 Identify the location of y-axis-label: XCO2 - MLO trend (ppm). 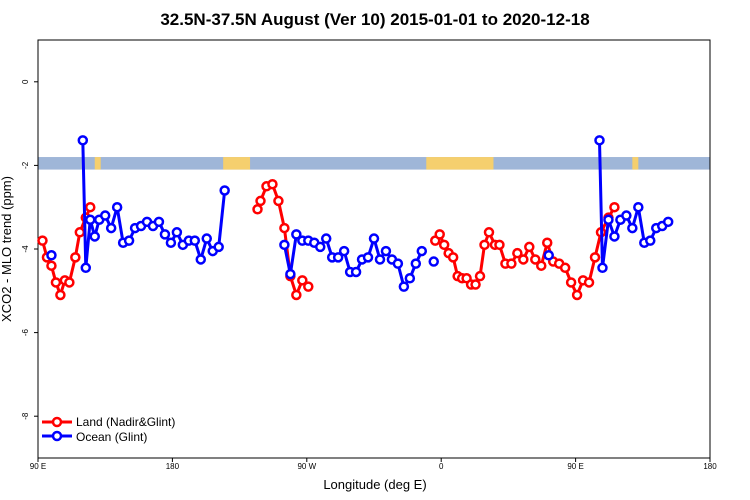
(7, 249).